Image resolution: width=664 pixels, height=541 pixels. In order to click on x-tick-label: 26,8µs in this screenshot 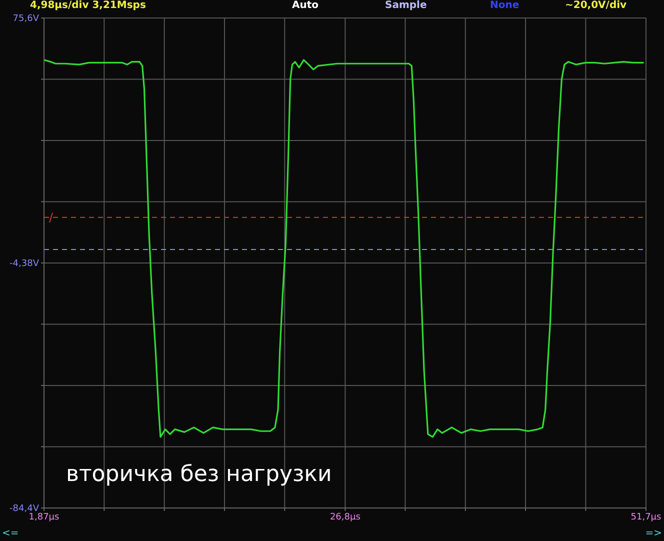, I will do `click(345, 517)`.